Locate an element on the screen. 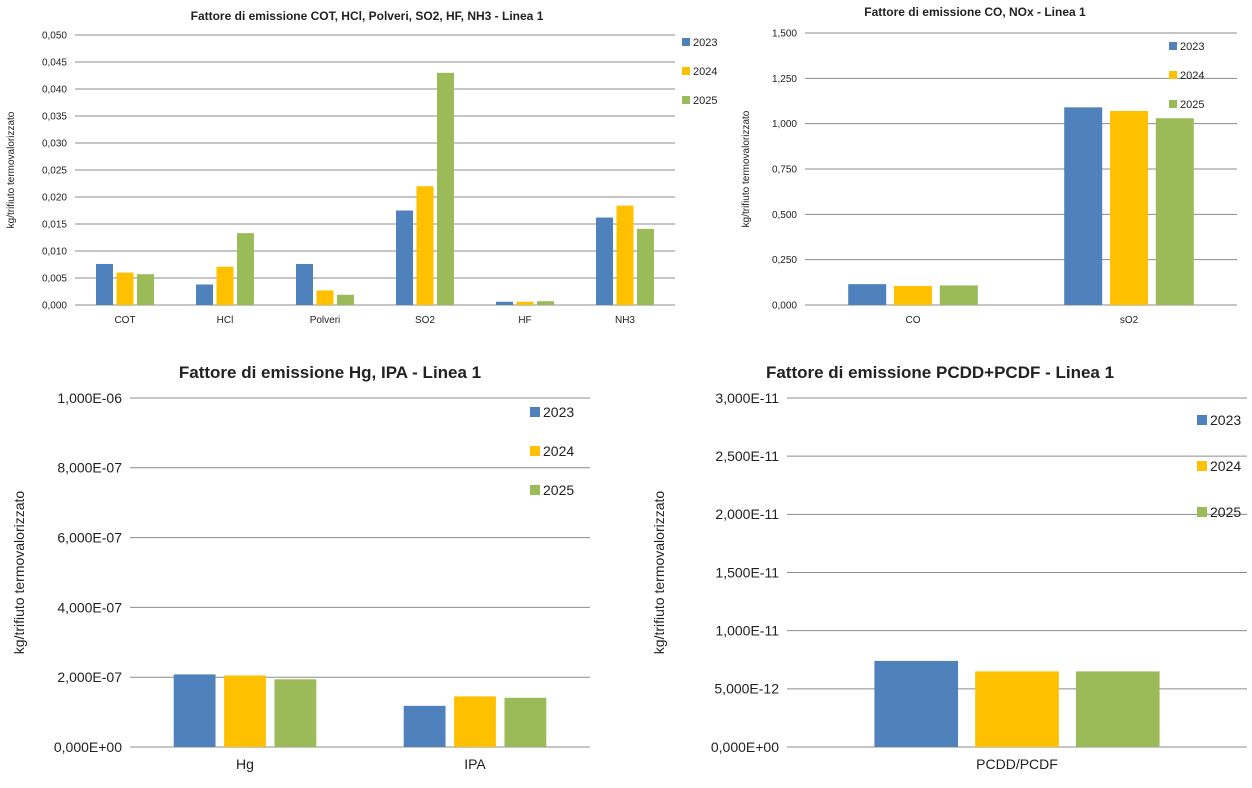 The image size is (1252, 788). bar-ipa-2023 is located at coordinates (424, 726).